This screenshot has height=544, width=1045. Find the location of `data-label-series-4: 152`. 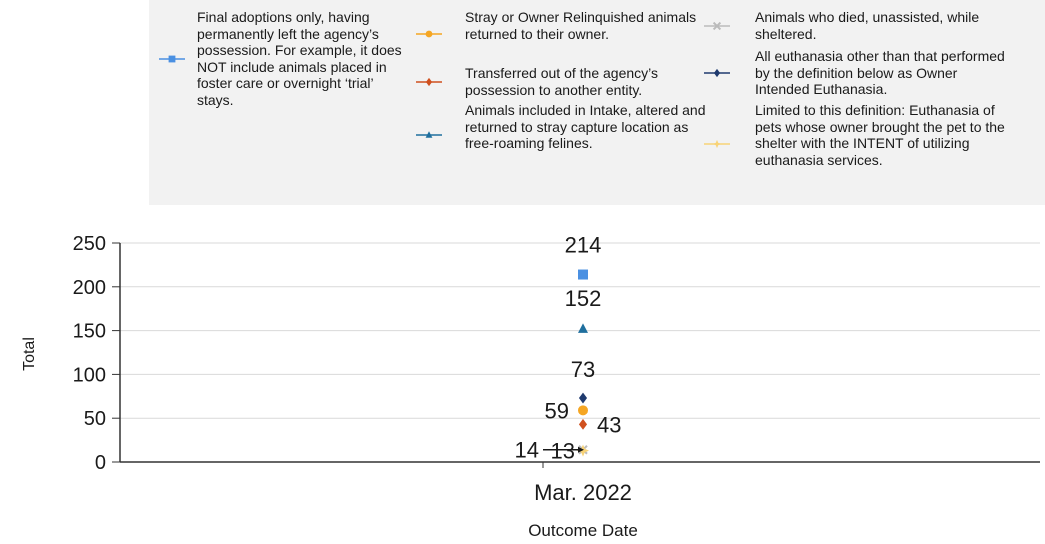

data-label-series-4: 152 is located at coordinates (583, 298).